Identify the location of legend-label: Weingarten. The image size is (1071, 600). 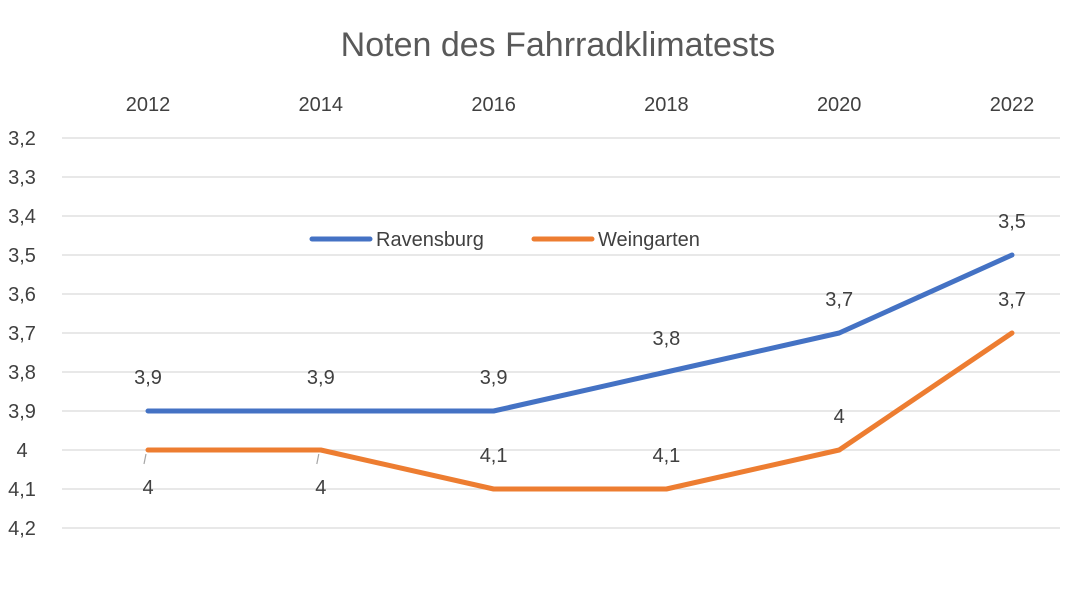
(649, 240).